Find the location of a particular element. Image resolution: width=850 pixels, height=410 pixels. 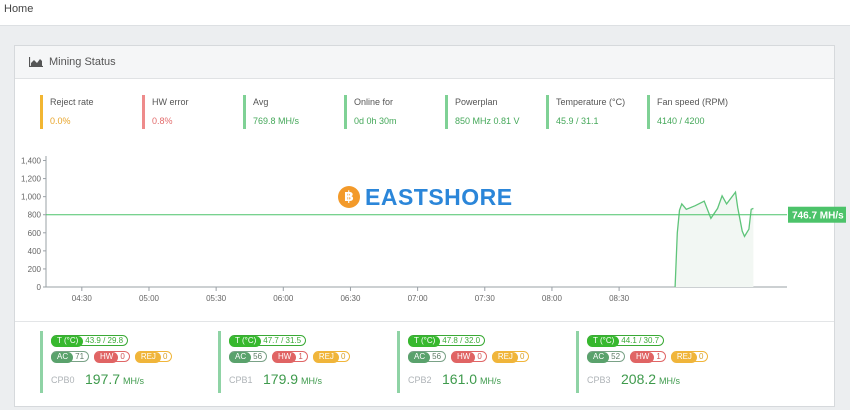

area-chart-icon is located at coordinates (36, 62).